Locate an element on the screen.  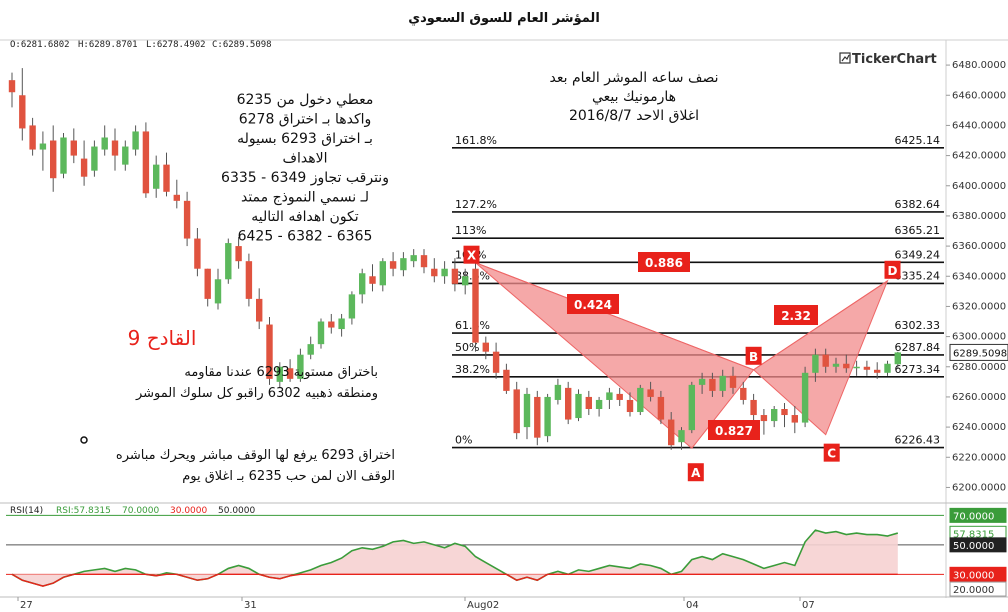
ratio-label: 2.32 is located at coordinates (796, 316).